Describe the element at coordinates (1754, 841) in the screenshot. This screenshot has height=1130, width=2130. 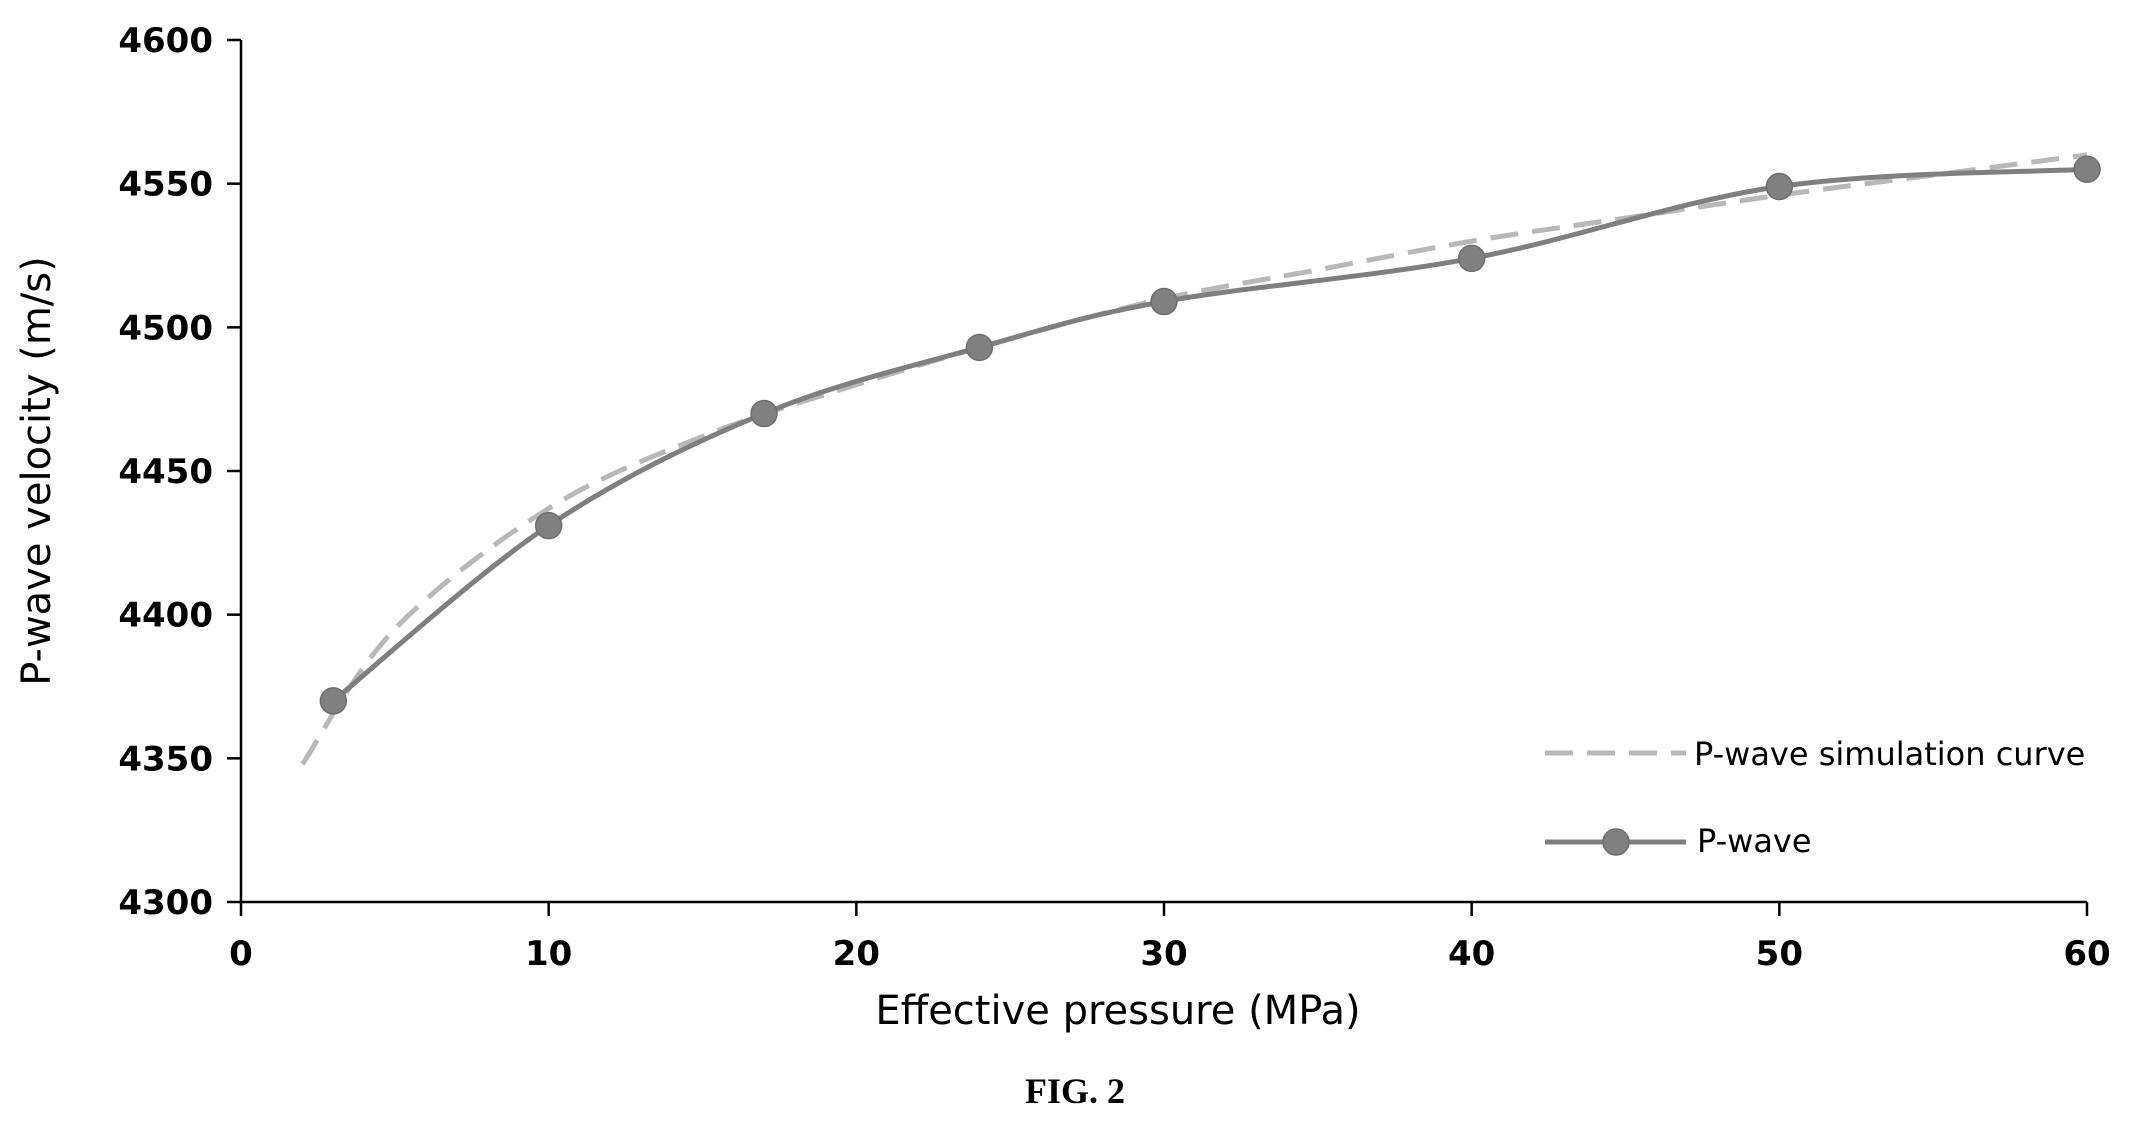
I see `legend-p-wave-label: P-wave` at that location.